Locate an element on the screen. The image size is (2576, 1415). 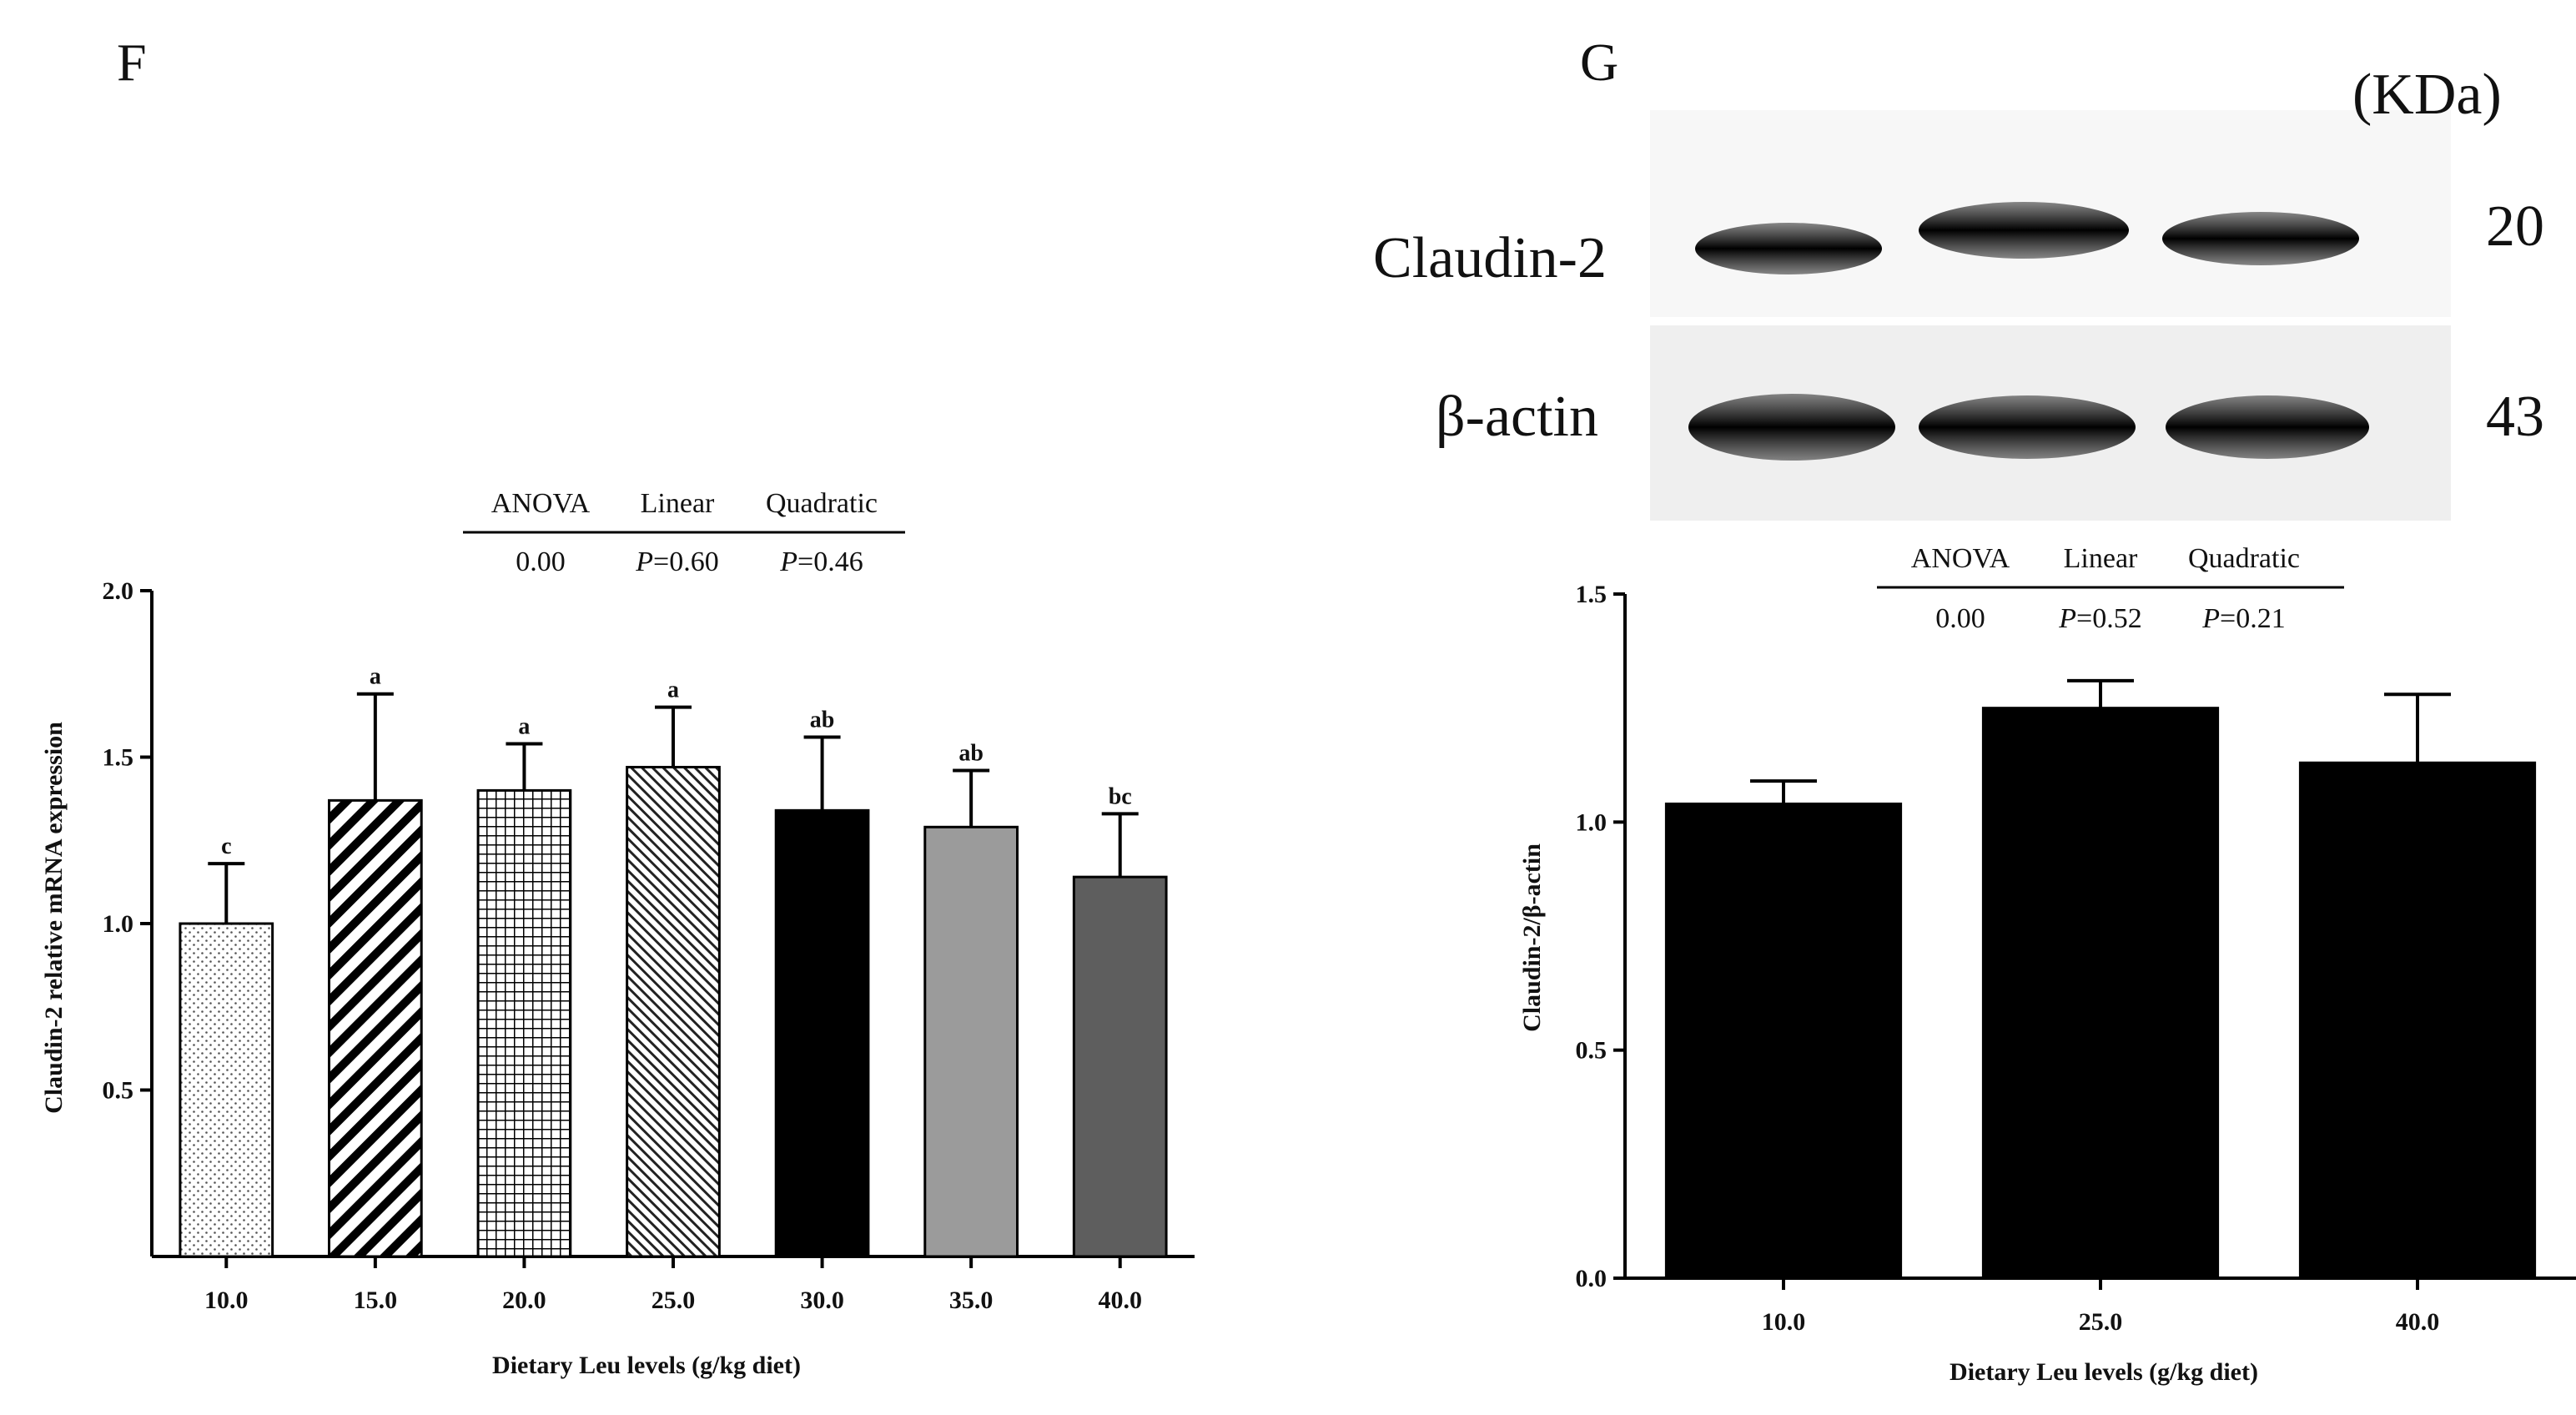
stats-value-anova: 0.00 is located at coordinates (541, 562).